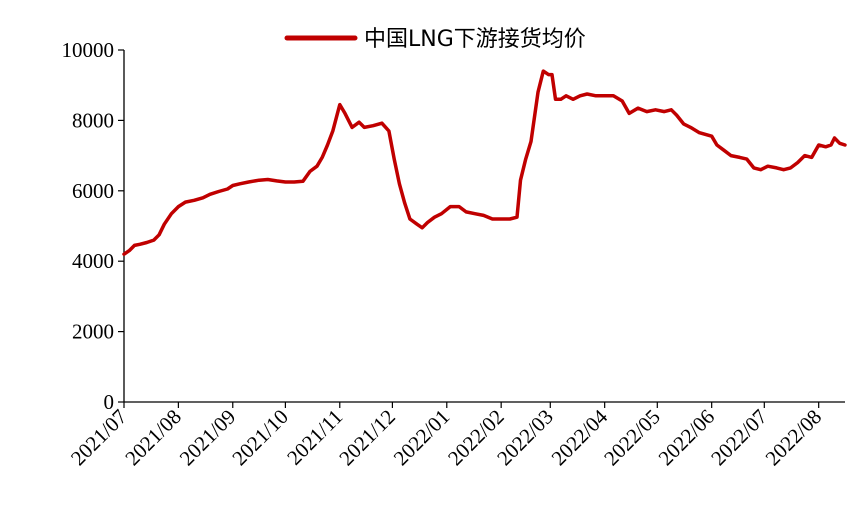  Describe the element at coordinates (739, 438) in the screenshot. I see `x-tick-label: 2022/07` at that location.